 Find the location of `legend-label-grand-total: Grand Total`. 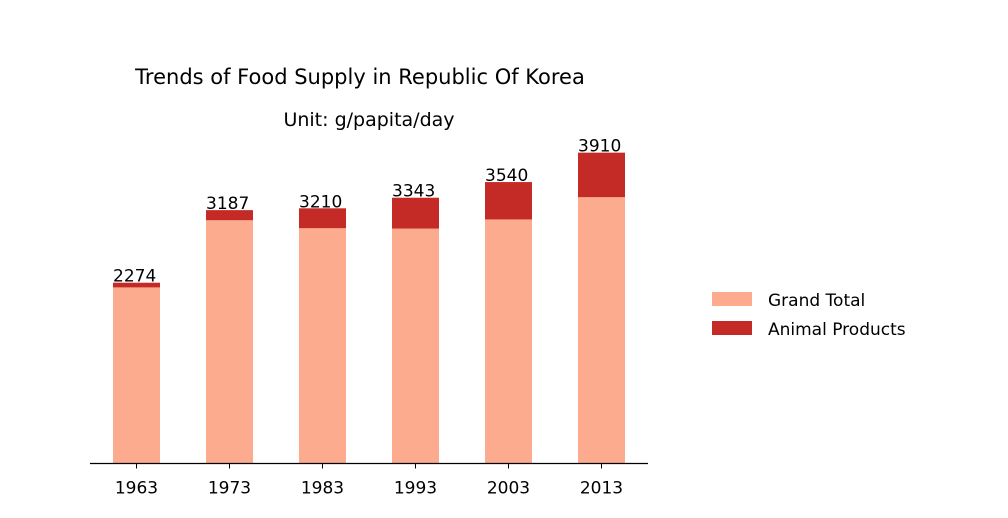

legend-label-grand-total: Grand Total is located at coordinates (816, 301).